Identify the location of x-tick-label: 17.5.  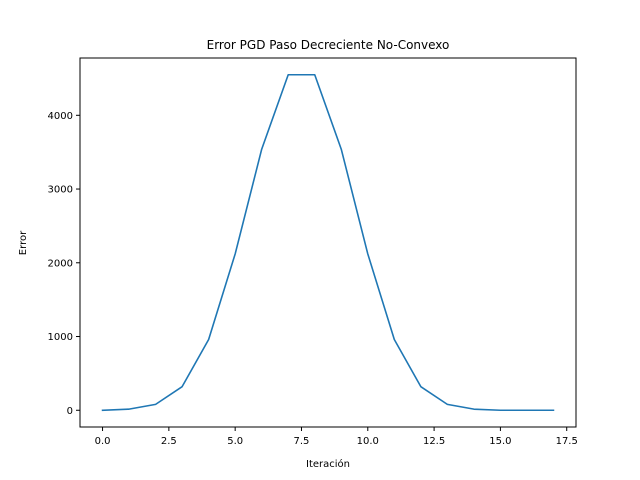
(567, 441).